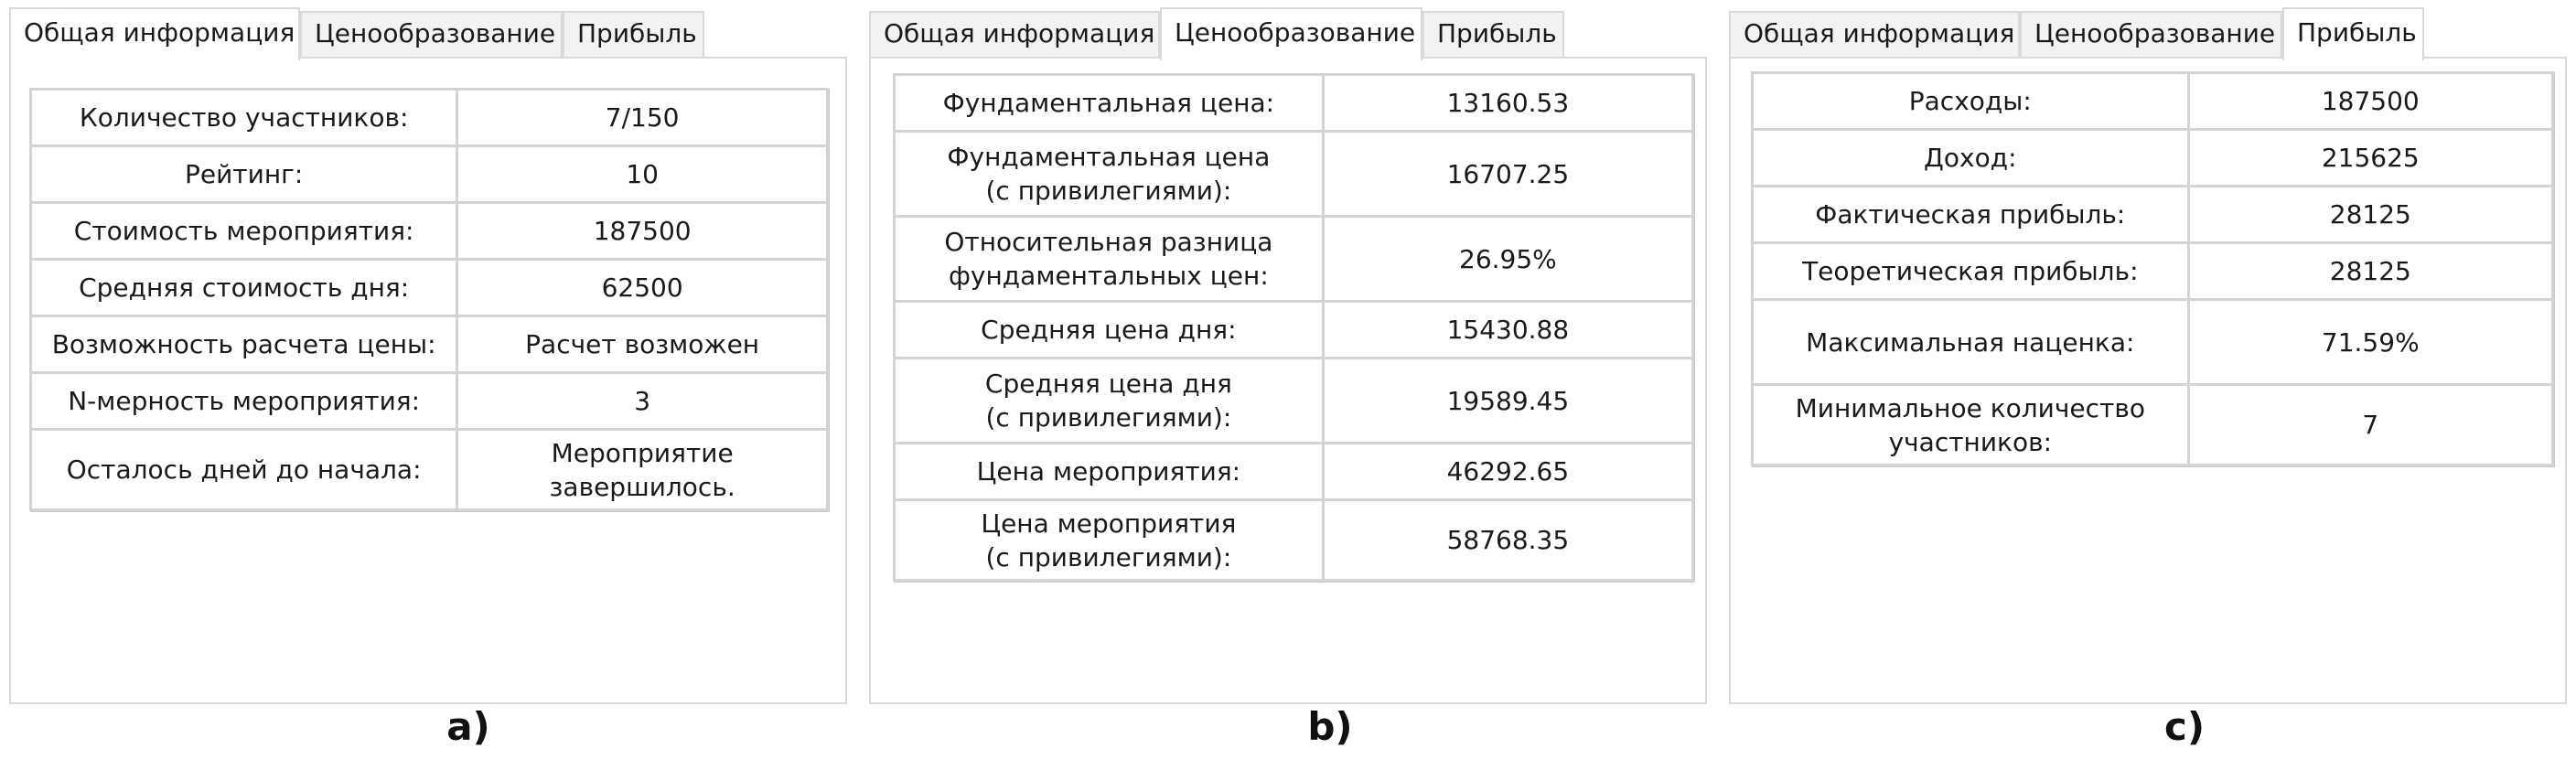 The width and height of the screenshot is (2576, 770). Describe the element at coordinates (1971, 157) in the screenshot. I see `row-label: Доход:` at that location.